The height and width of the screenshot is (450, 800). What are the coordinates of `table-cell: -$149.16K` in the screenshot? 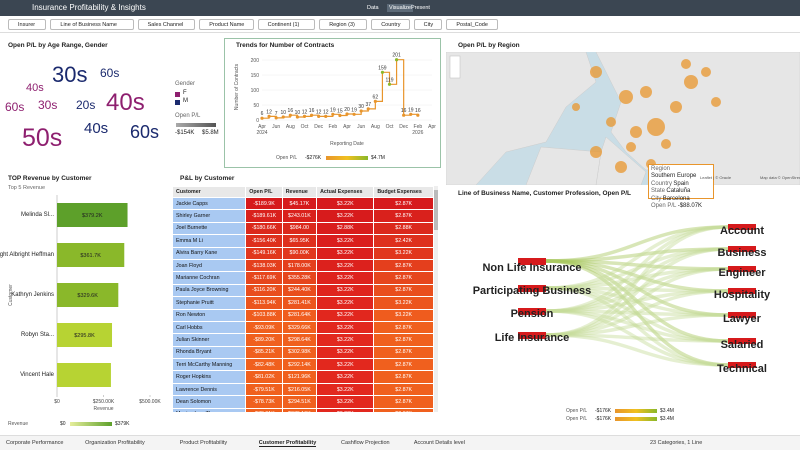 It's located at (264, 253).